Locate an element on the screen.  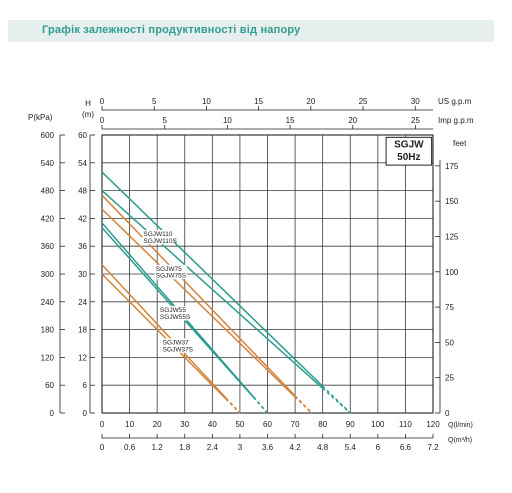
q-lmin-tick-label: 30 is located at coordinates (184, 424).